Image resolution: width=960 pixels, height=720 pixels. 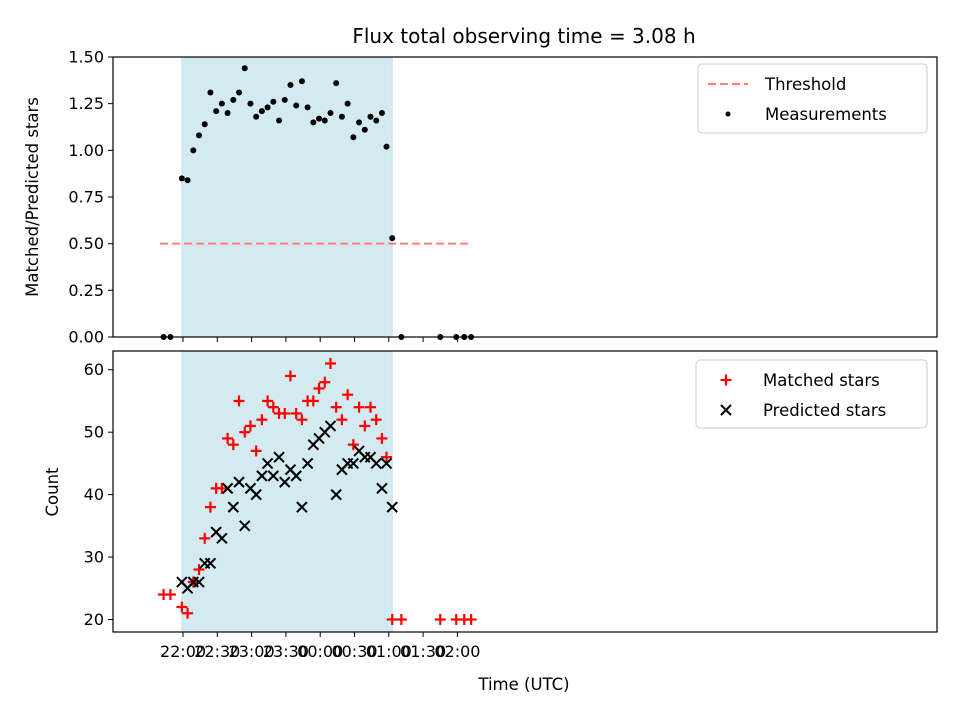 What do you see at coordinates (32, 197) in the screenshot?
I see `top-y-axis-label: Matched/Predicted stars` at bounding box center [32, 197].